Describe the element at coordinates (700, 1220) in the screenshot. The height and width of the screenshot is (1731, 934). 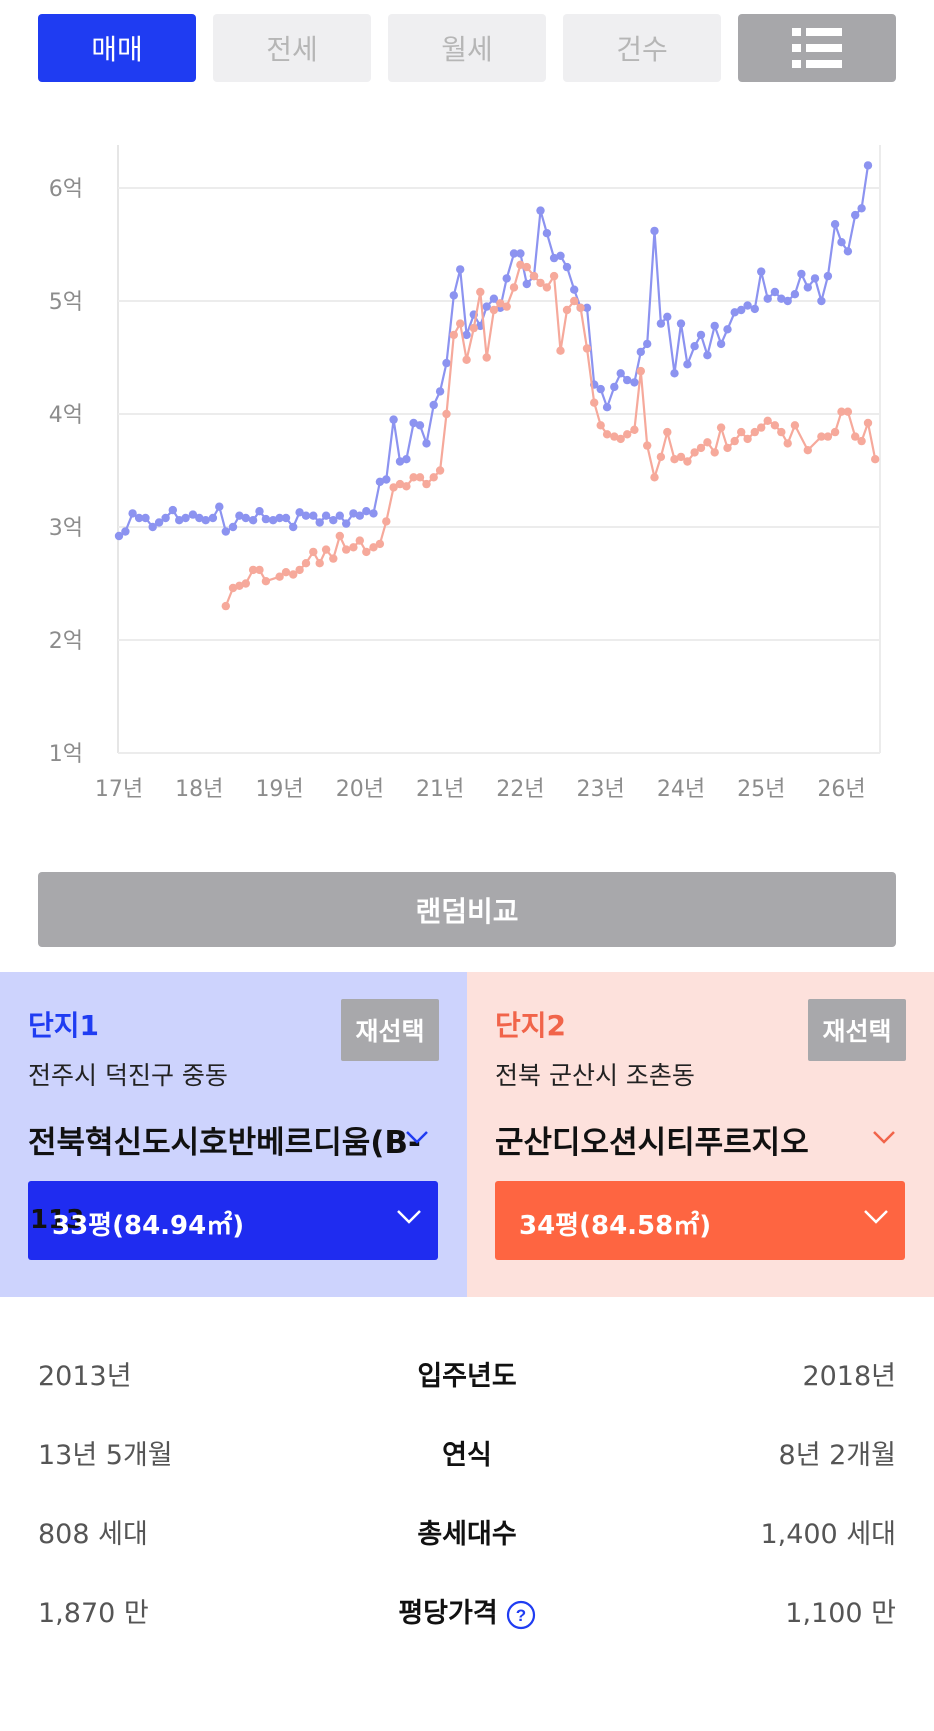
I see `complex2-size-select: 34평(84.58㎡)` at that location.